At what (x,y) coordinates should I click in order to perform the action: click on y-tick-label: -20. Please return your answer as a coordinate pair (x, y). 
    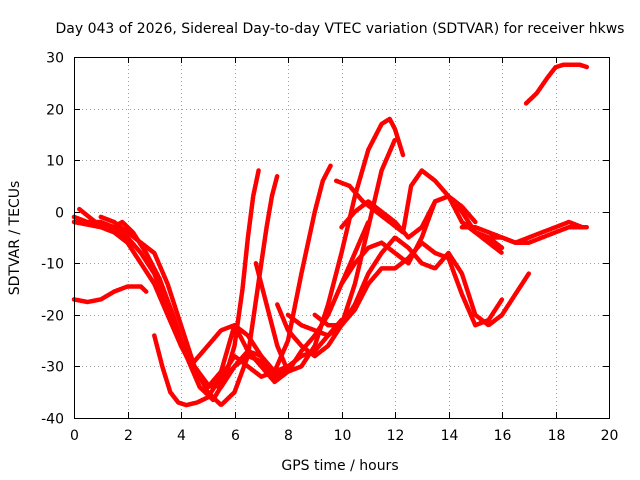
    Looking at the image, I should click on (52, 317).